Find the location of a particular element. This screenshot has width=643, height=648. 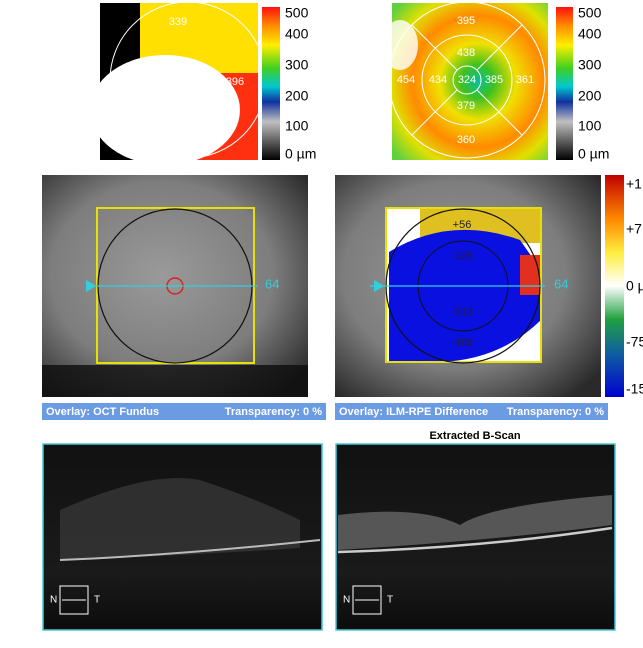

sector-value: -513 is located at coordinates (462, 312).